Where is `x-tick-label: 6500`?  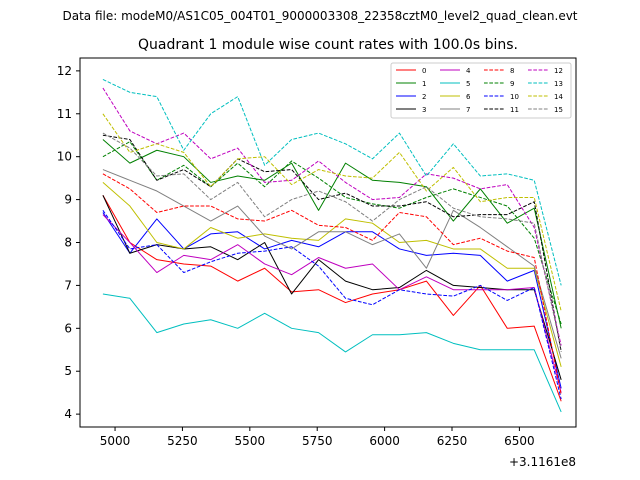
x-tick-label: 6500 is located at coordinates (519, 441).